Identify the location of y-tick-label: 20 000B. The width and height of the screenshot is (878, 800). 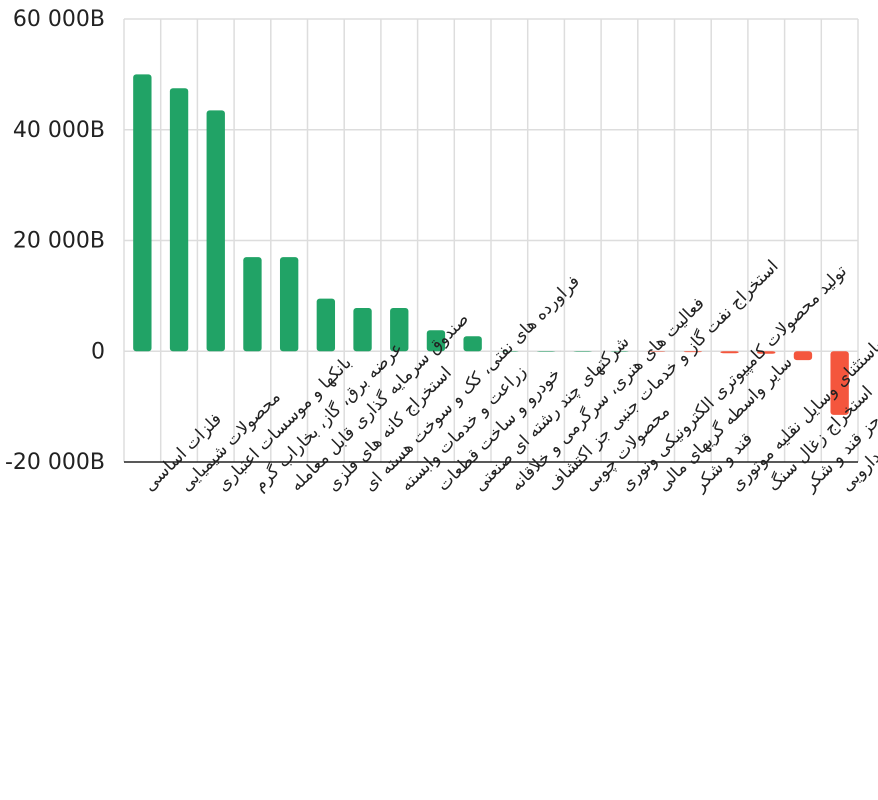
(59, 241).